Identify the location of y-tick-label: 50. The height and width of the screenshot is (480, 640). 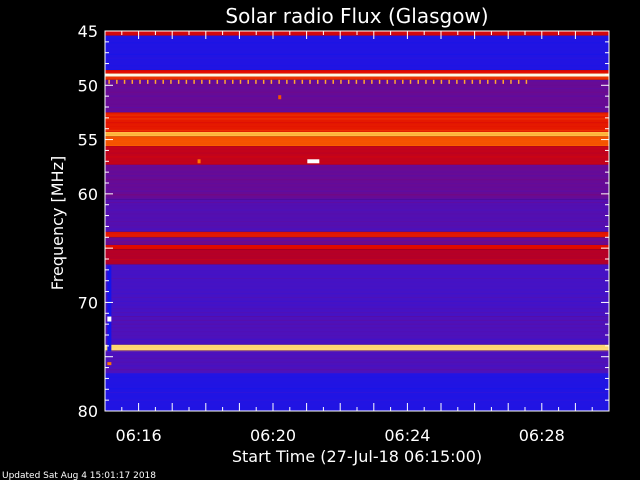
(88, 85).